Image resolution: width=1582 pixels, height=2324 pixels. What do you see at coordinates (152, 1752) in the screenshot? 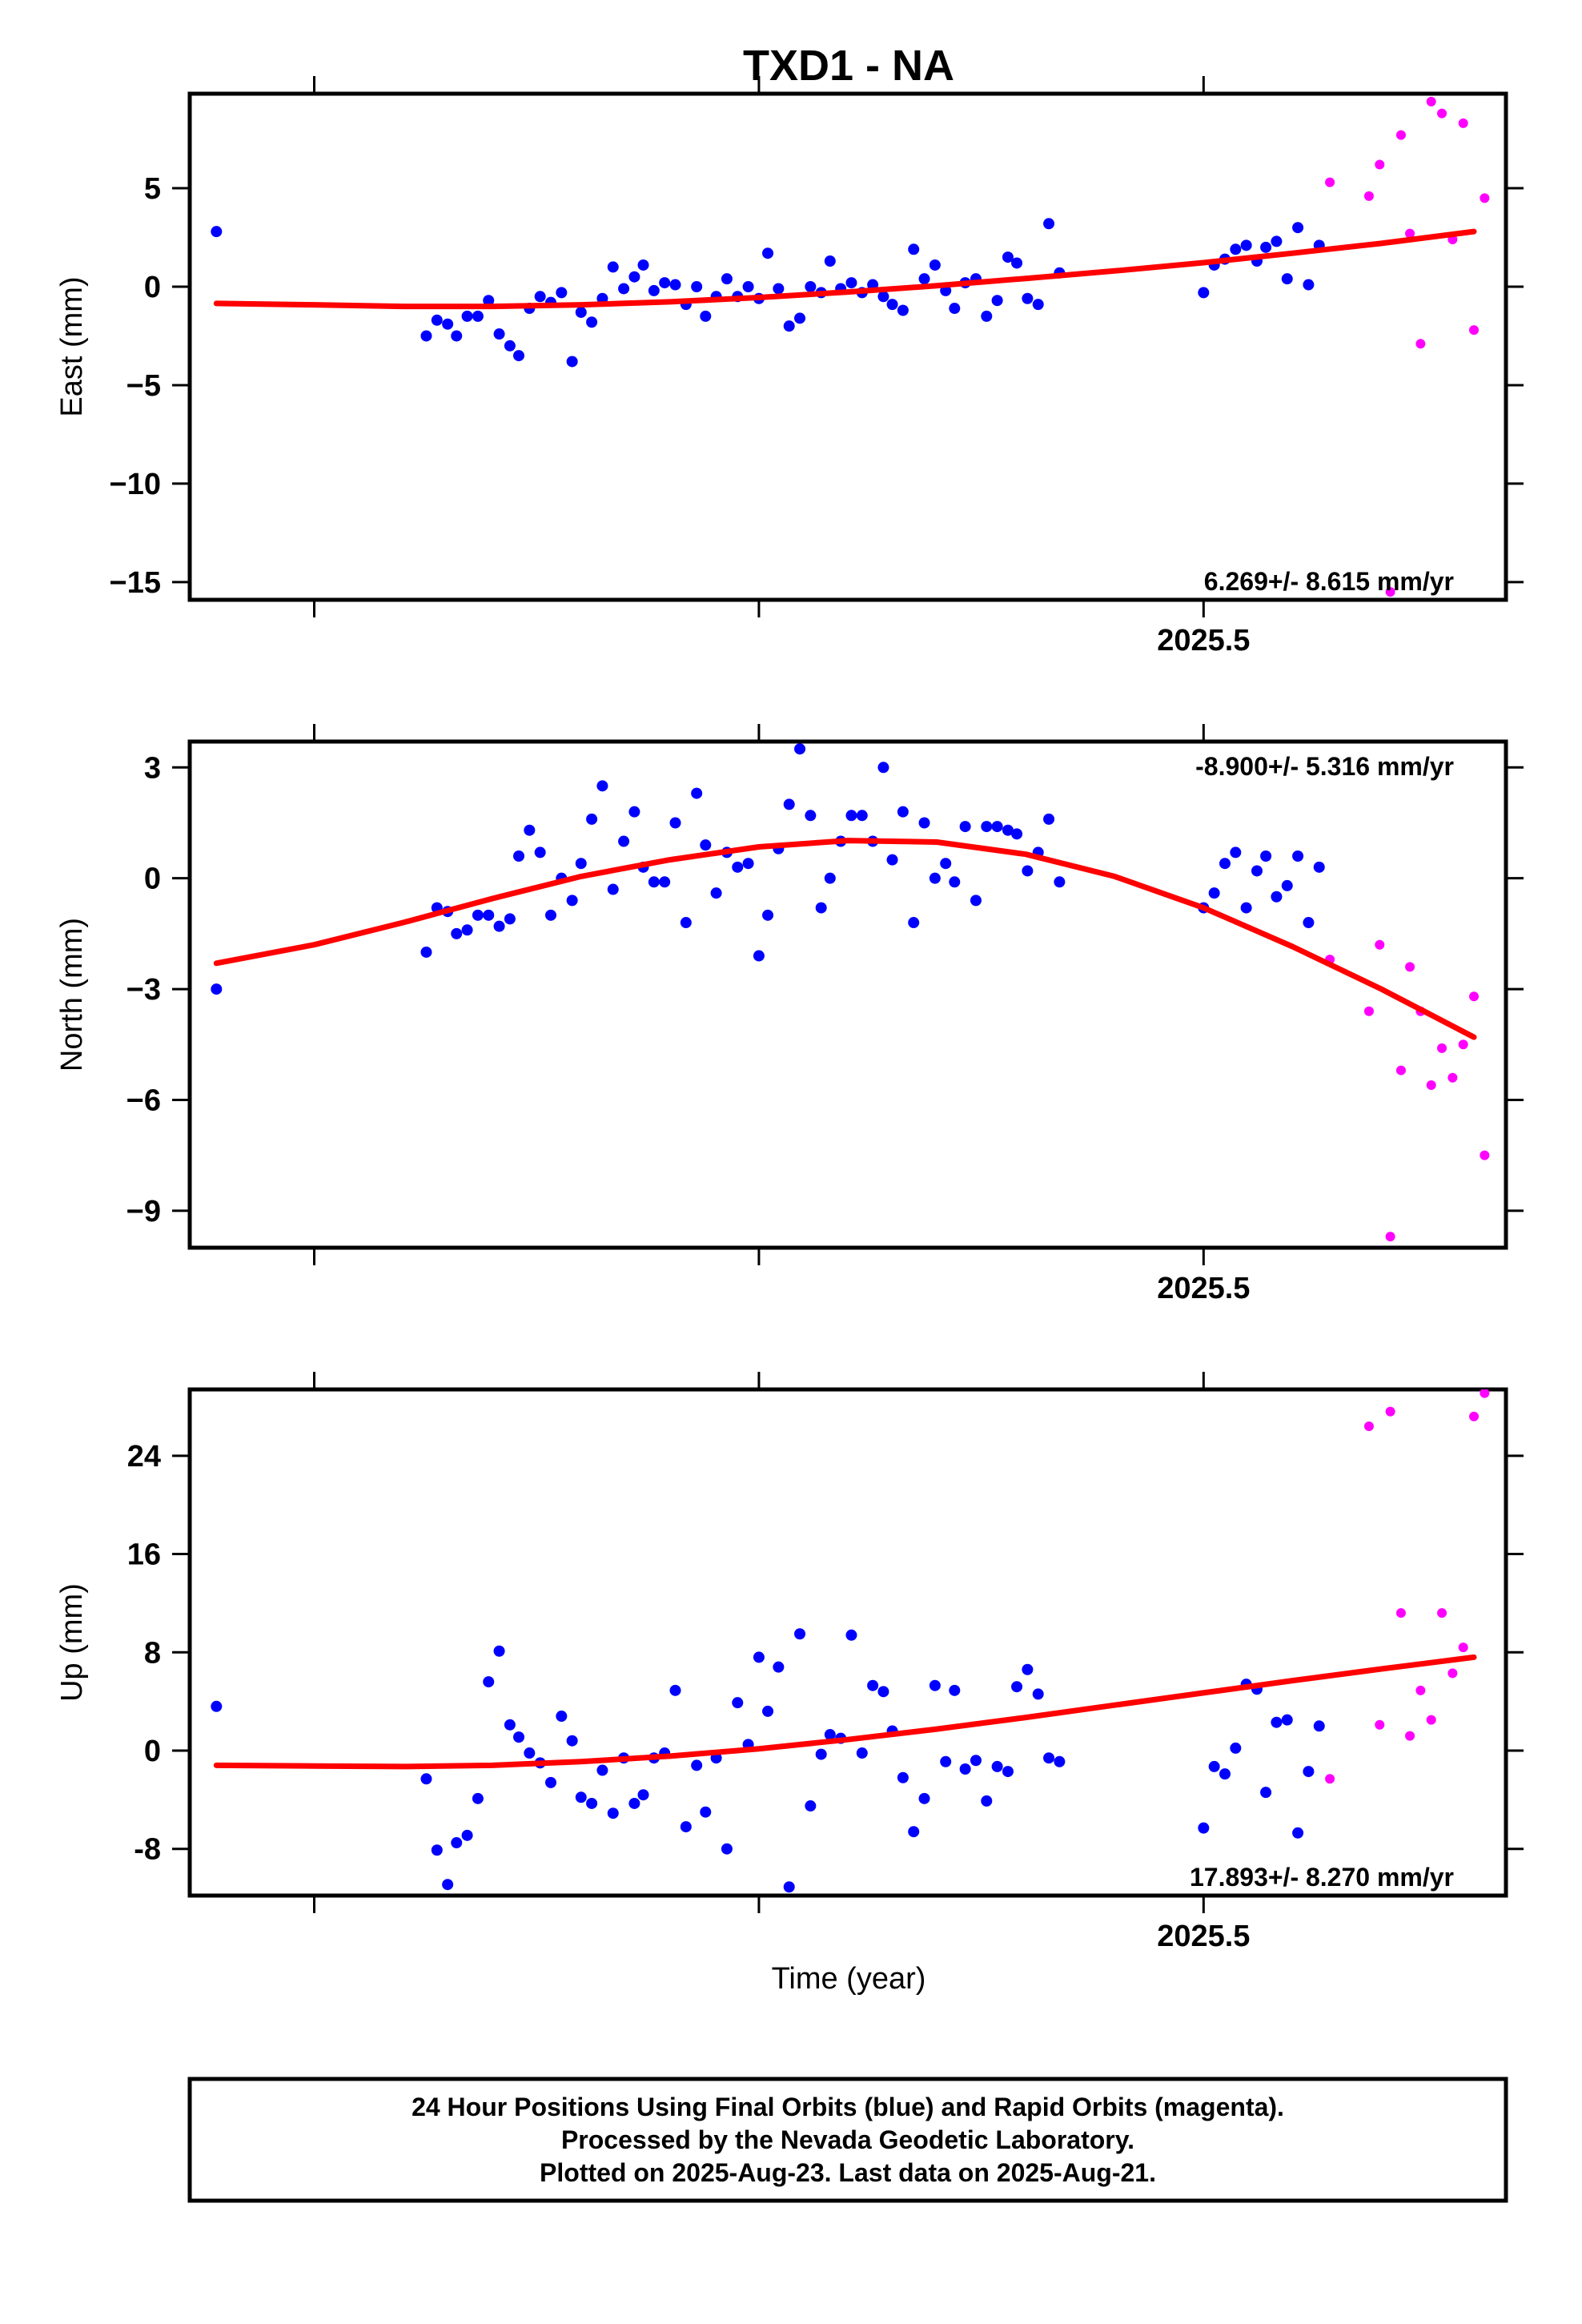
I see `up-y-tick-label: 0` at bounding box center [152, 1752].